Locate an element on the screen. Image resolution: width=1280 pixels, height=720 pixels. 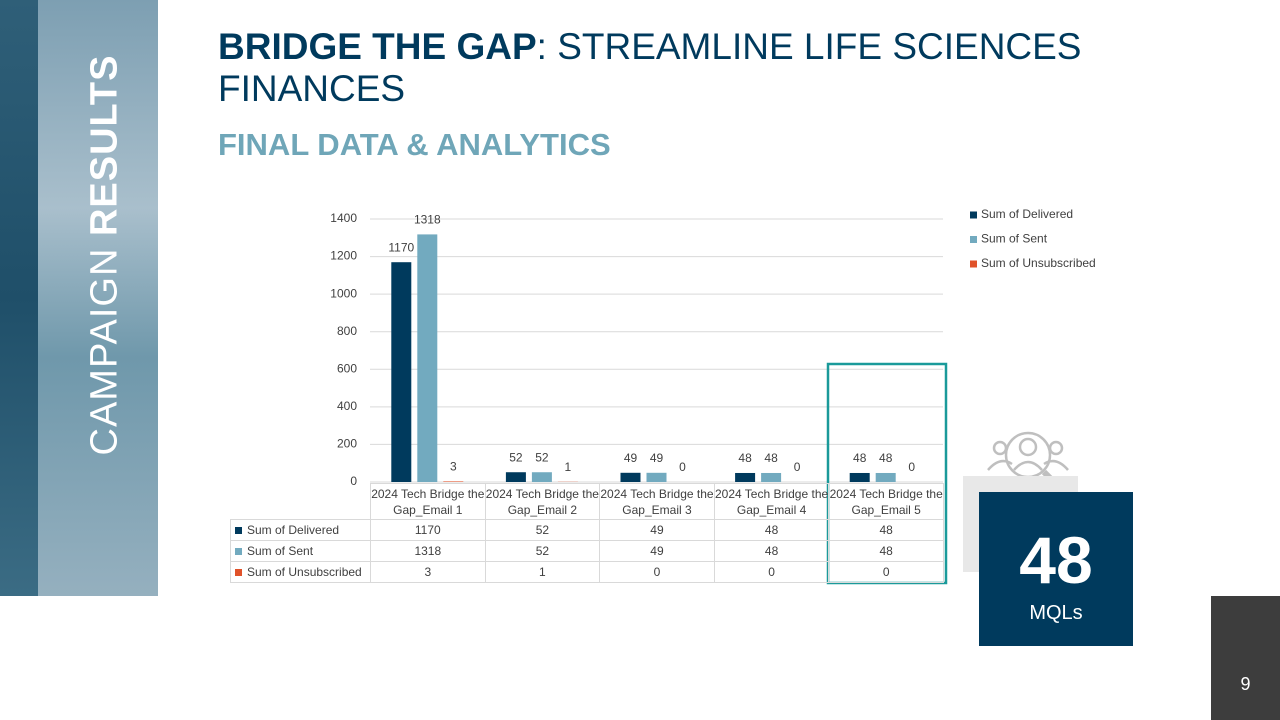
y-tick-label: 800 is located at coordinates (347, 331).